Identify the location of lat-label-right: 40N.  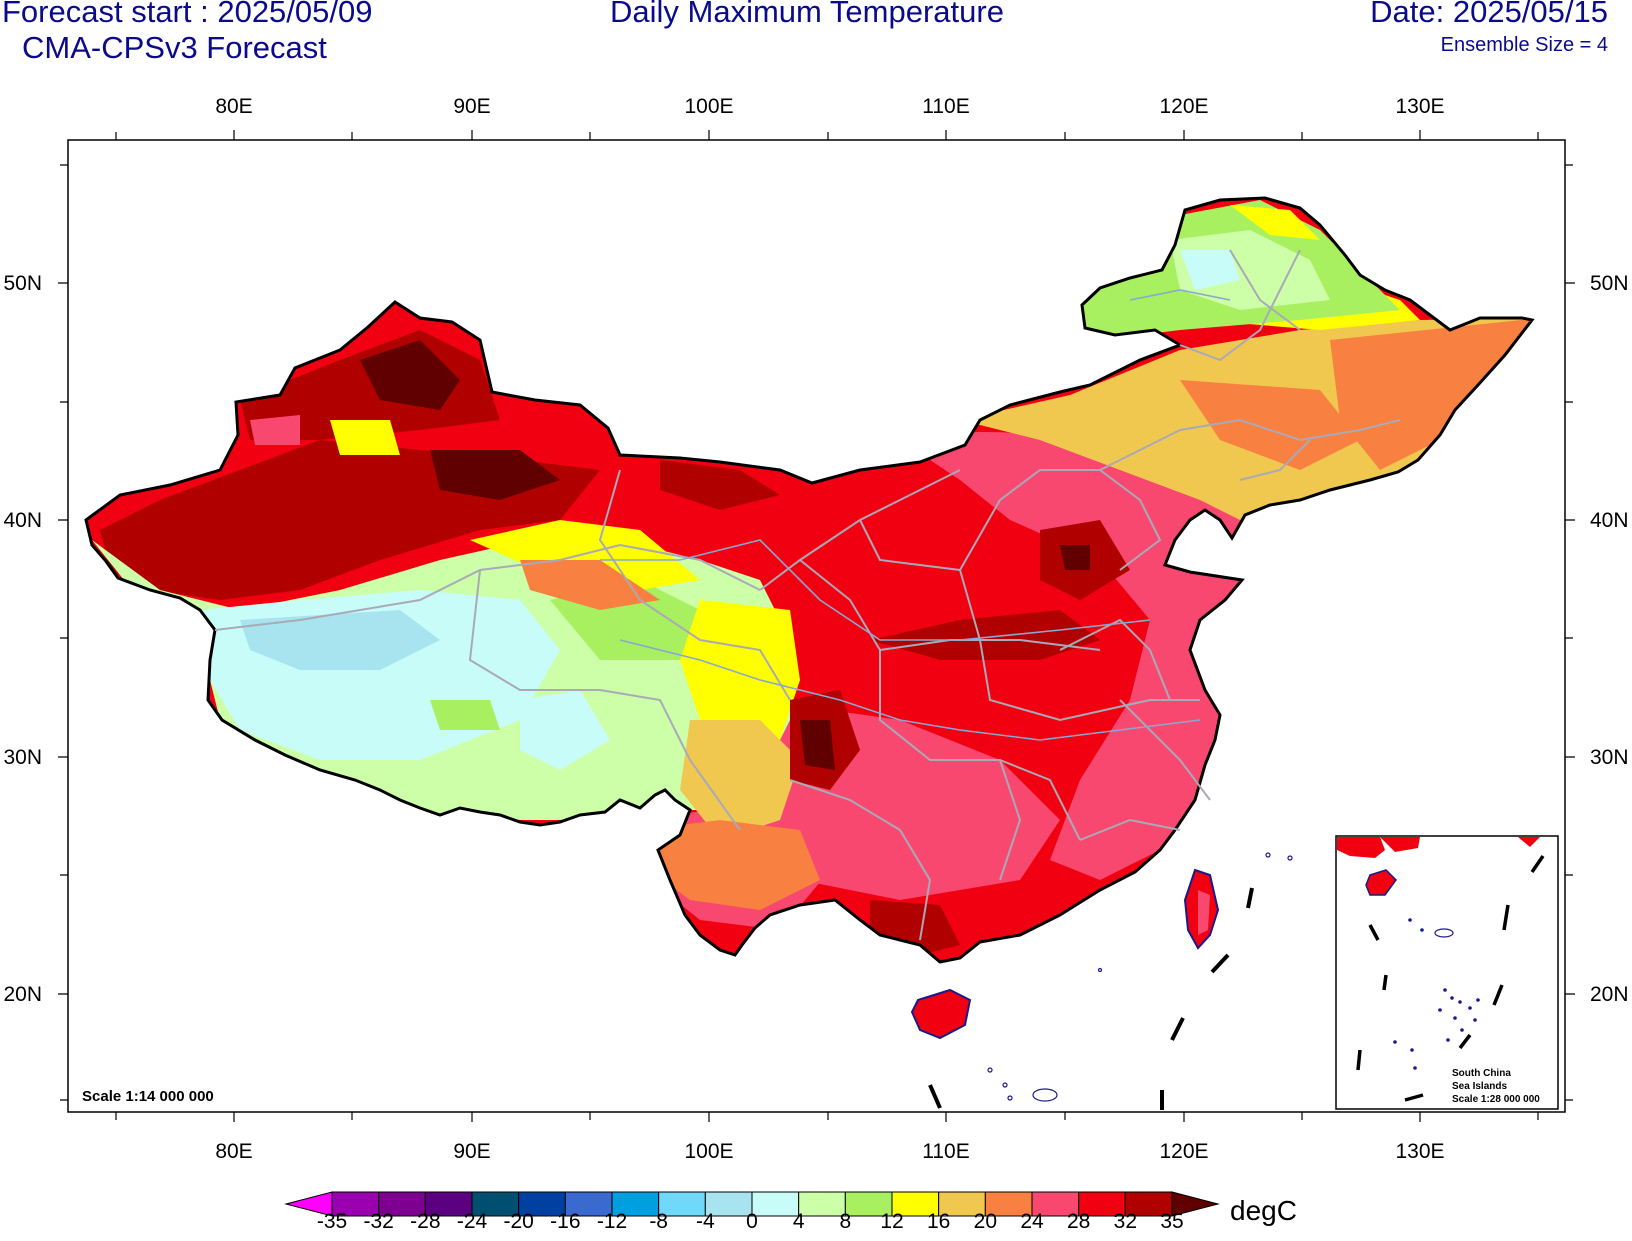
(1609, 520).